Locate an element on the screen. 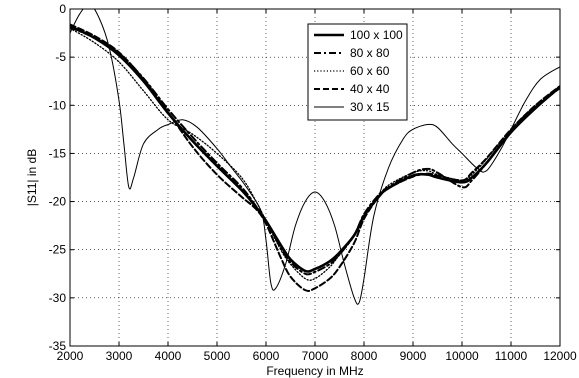 This screenshot has height=378, width=579. x-axis-label: Frequency in MHz is located at coordinates (314, 371).